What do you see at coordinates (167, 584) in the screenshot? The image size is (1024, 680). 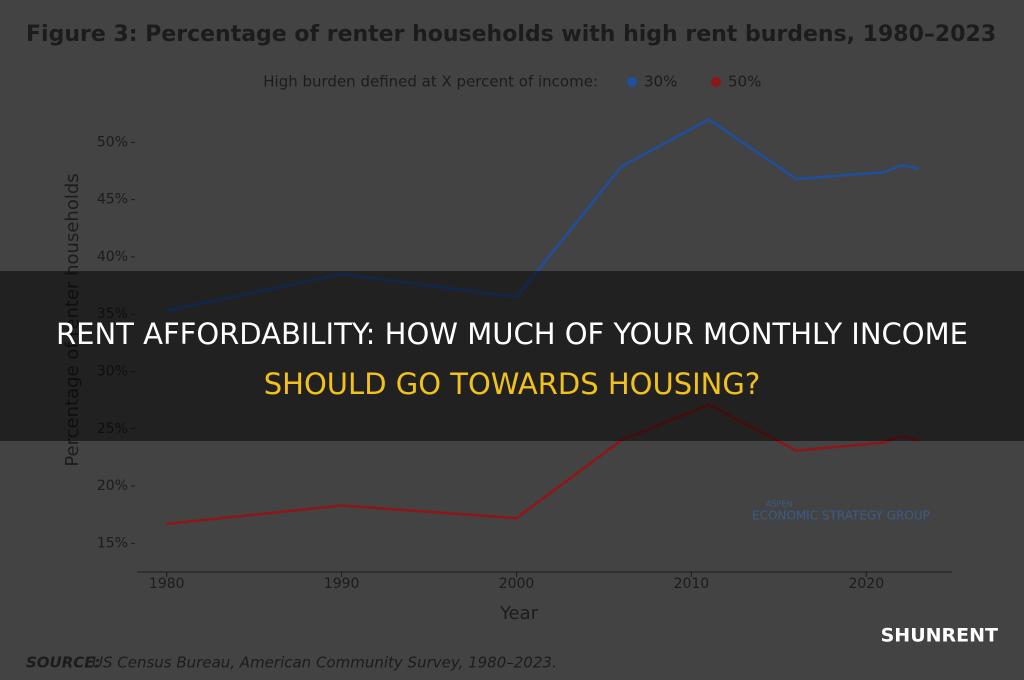 I see `x-tick-label: 1980` at bounding box center [167, 584].